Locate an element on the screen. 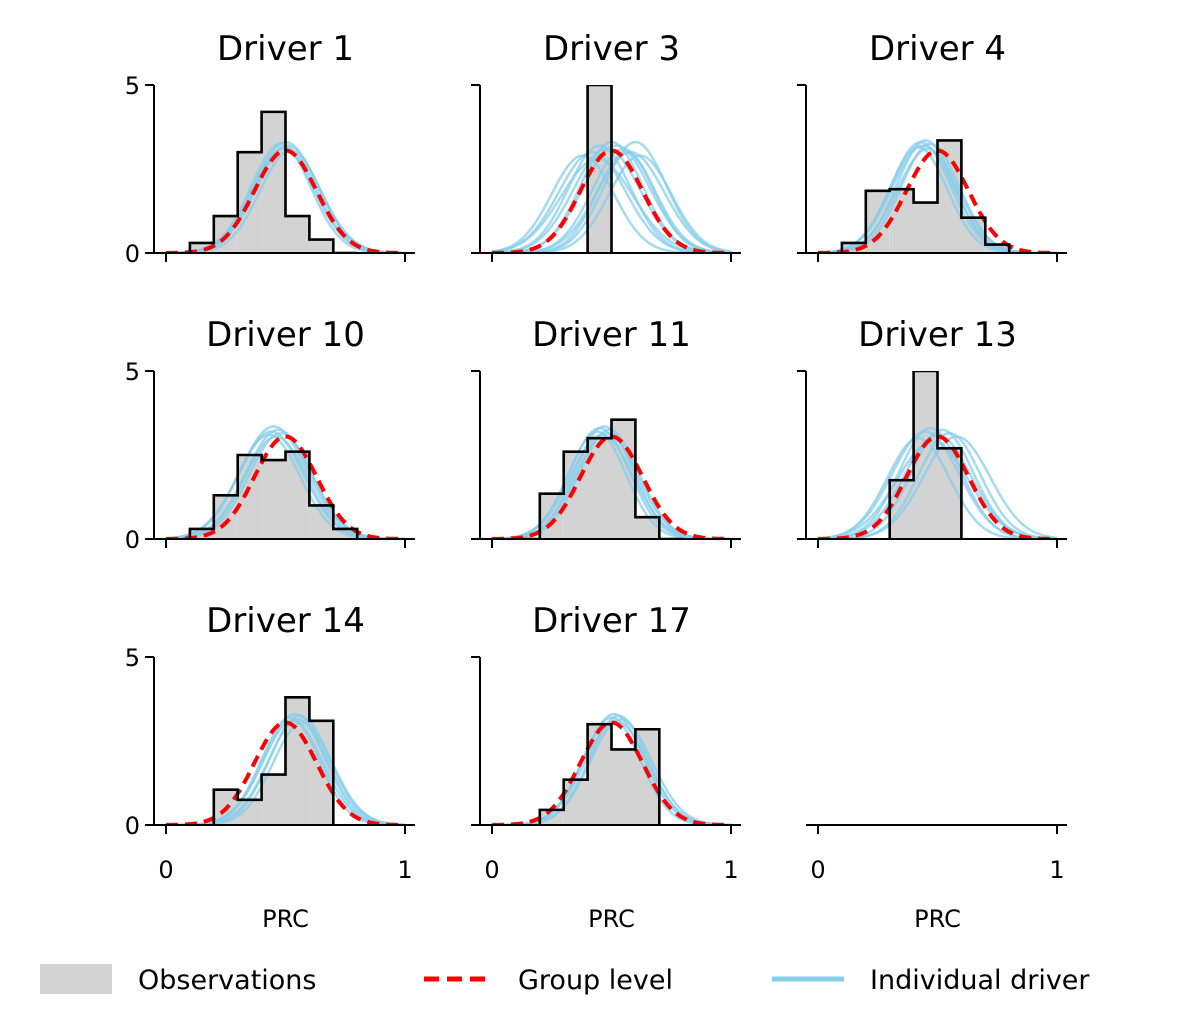 The height and width of the screenshot is (1011, 1183). panel-7: 0 5 Driver 14 0 1 PRC is located at coordinates (270, 767).